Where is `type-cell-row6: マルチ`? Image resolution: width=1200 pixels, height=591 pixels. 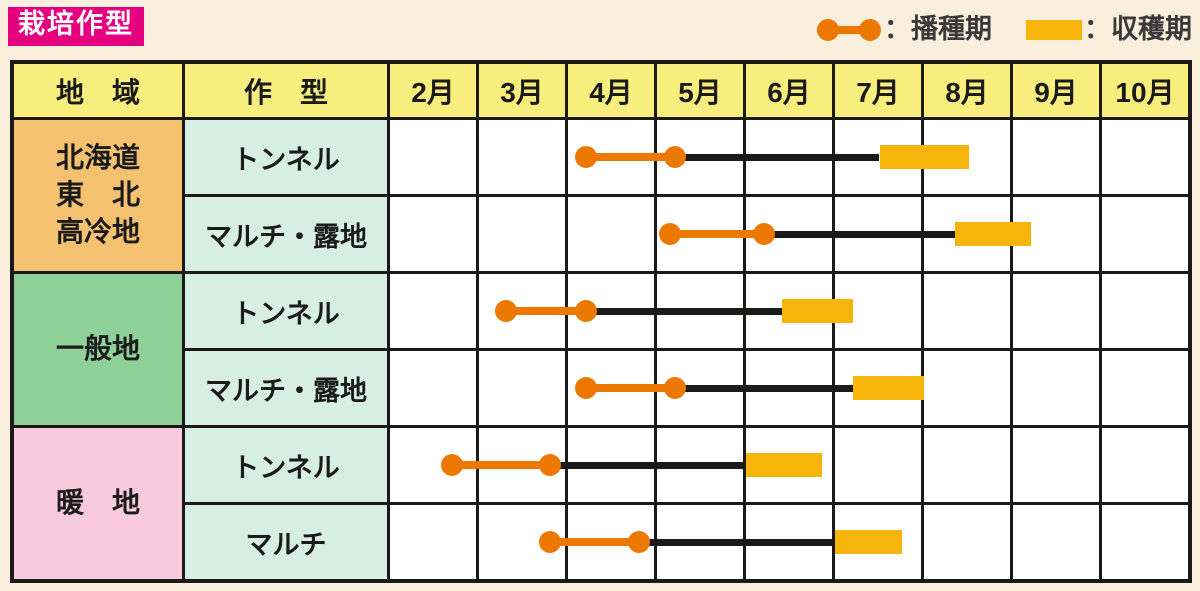 type-cell-row6: マルチ is located at coordinates (286, 542).